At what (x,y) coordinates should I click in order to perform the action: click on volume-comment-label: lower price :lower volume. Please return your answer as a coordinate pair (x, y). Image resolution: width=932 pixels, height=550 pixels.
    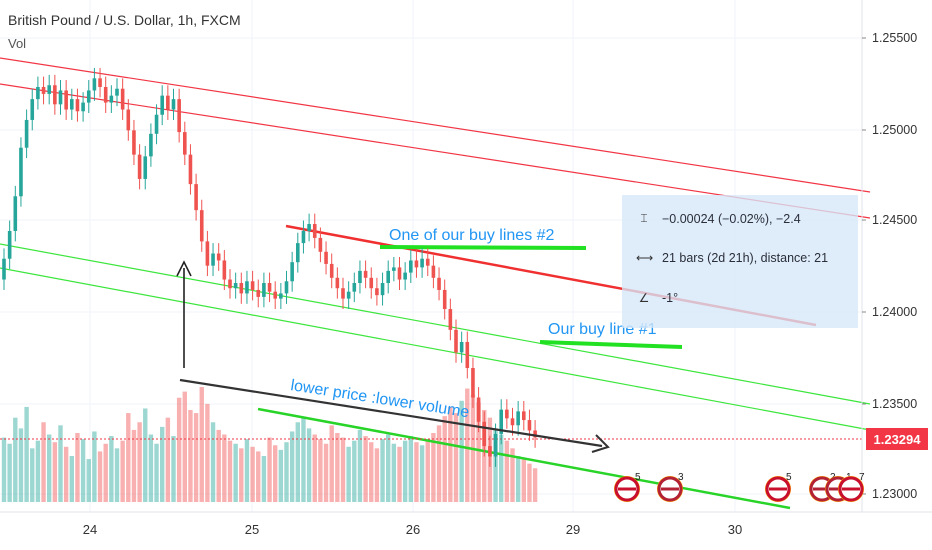
    Looking at the image, I should click on (379, 399).